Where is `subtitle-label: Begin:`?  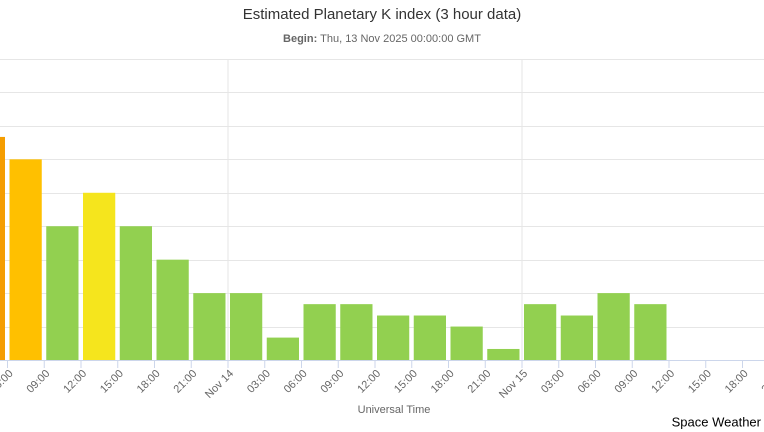
subtitle-label: Begin: is located at coordinates (300, 39).